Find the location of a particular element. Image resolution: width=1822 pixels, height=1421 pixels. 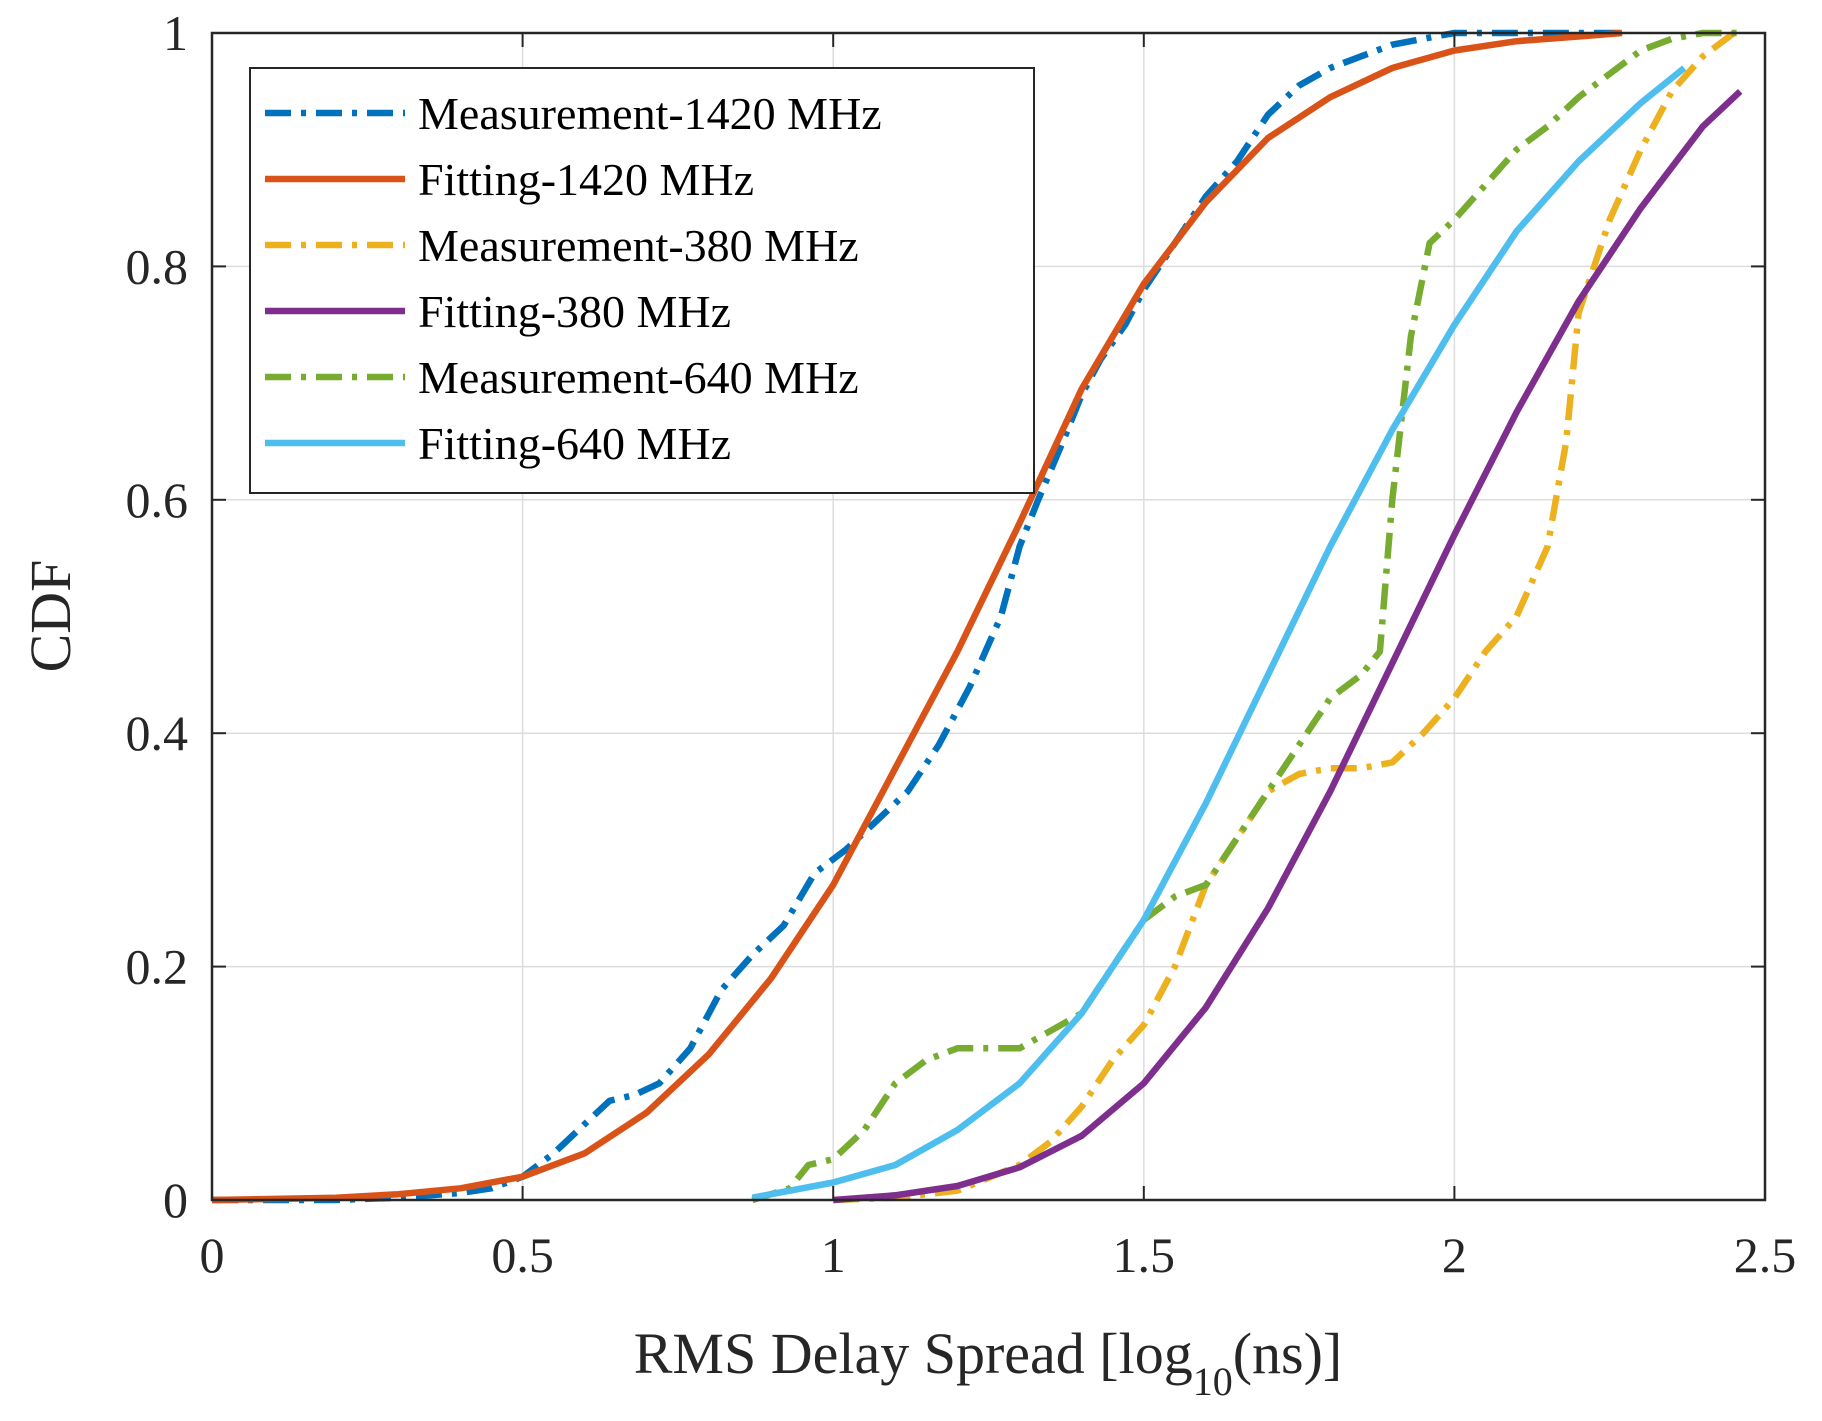

legend-box is located at coordinates (642, 280).